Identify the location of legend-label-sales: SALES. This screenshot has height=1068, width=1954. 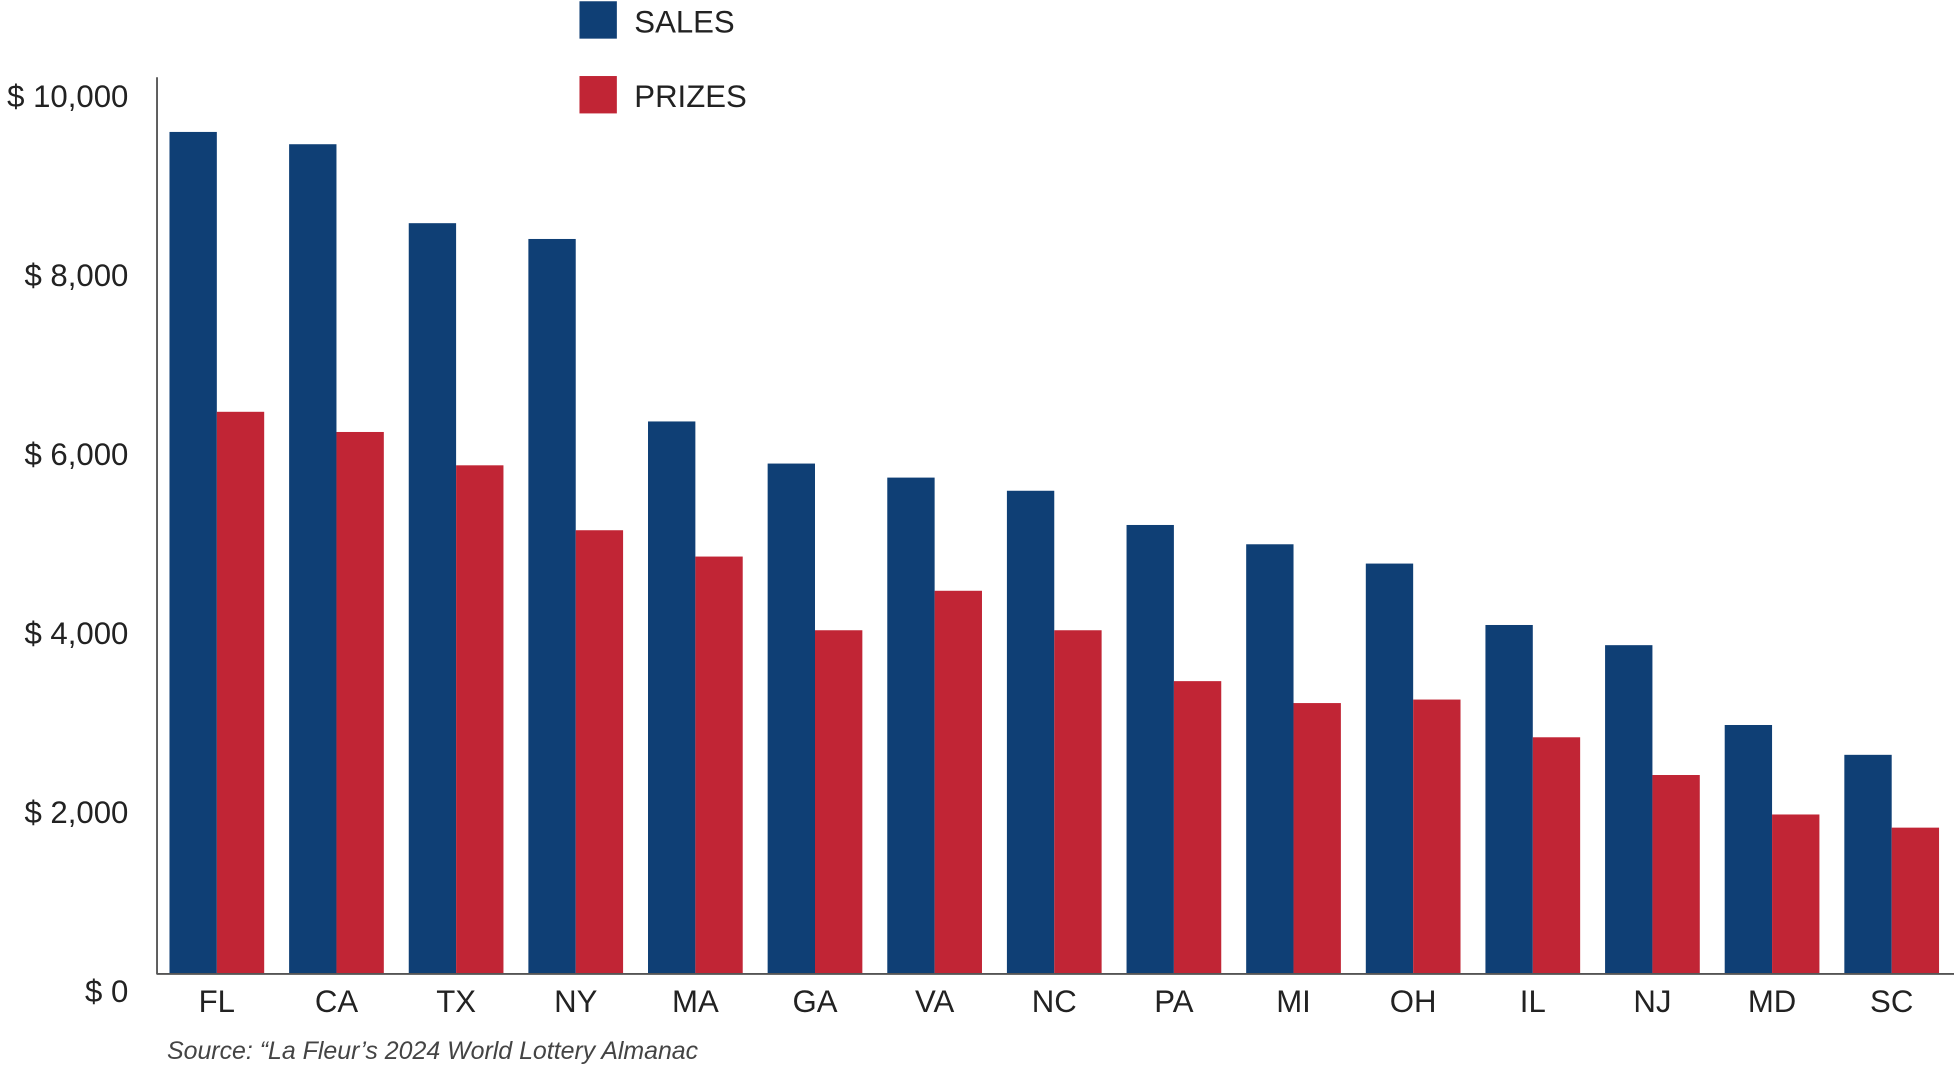
(684, 21).